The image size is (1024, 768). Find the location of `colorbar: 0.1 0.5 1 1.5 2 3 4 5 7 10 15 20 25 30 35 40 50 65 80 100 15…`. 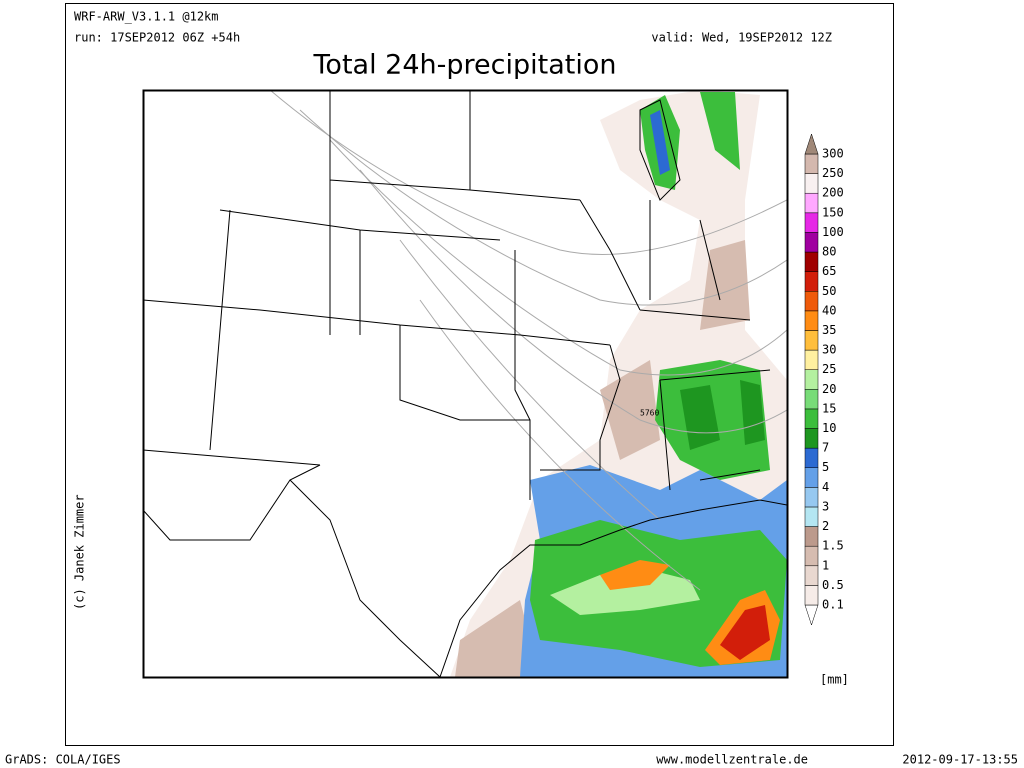

colorbar: 0.1 0.5 1 1.5 2 3 4 5 7 10 15 20 25 30 35 40 50 65 80 100 15… is located at coordinates (824, 379).